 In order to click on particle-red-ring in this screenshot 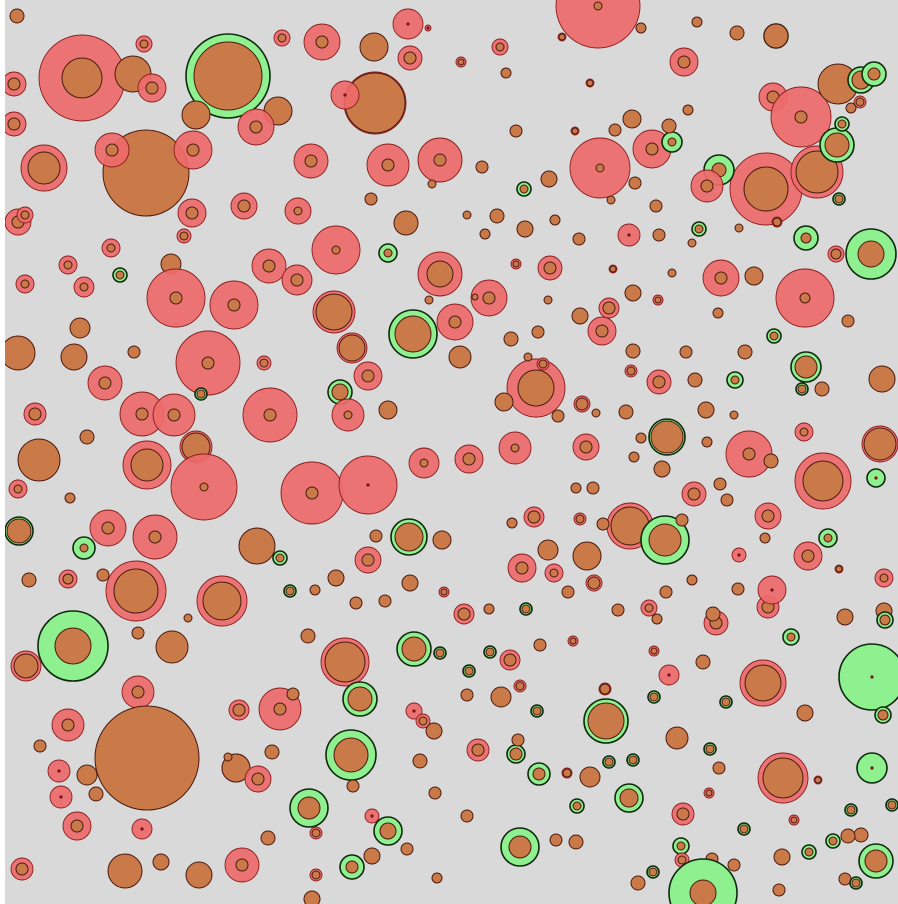, I will do `click(598, 24)`.